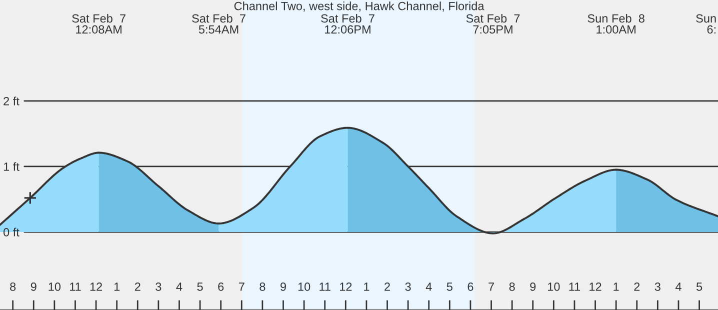  What do you see at coordinates (12, 166) in the screenshot?
I see `y-tick-label: 1 ft` at bounding box center [12, 166].